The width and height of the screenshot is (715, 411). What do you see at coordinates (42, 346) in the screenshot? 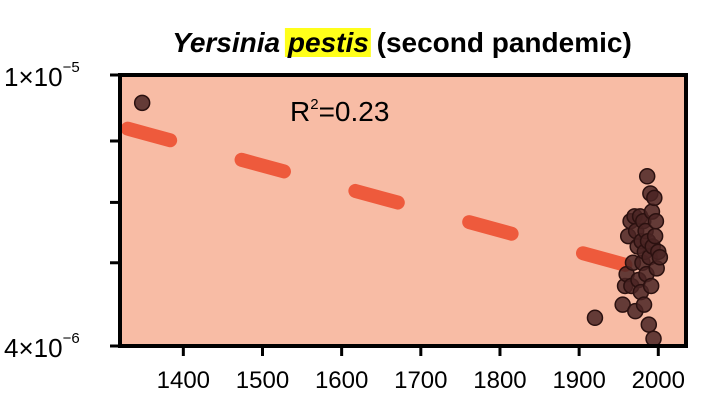
I see `y-tick-label: 4×10⁻⁶` at bounding box center [42, 346].